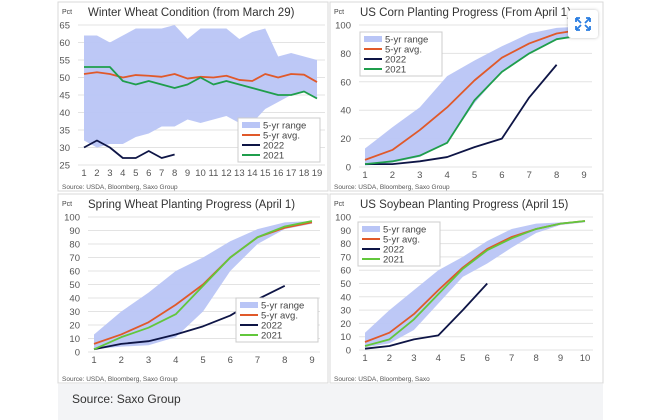 This screenshot has width=660, height=420. Describe the element at coordinates (239, 173) in the screenshot. I see `x-tick-label: 13` at that location.